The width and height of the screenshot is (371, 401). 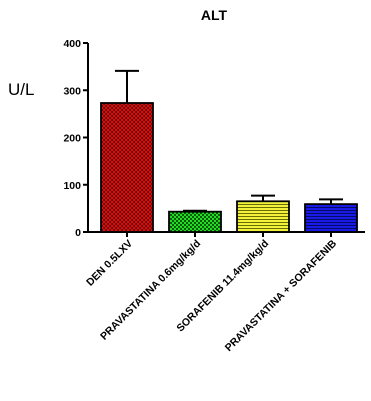 What do you see at coordinates (72, 139) in the screenshot?
I see `y-tick-label: 200` at bounding box center [72, 139].